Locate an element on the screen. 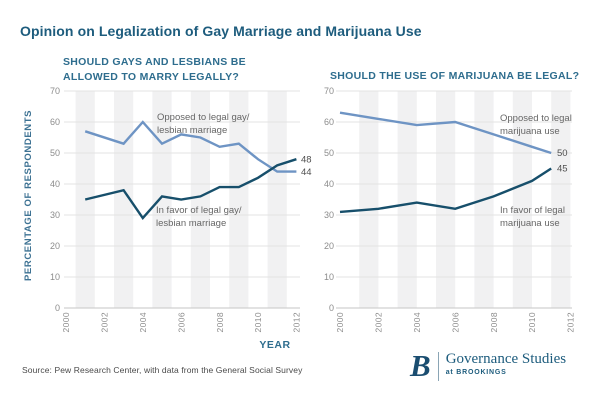 The height and width of the screenshot is (400, 600). x-axis-label: YEAR is located at coordinates (275, 345).